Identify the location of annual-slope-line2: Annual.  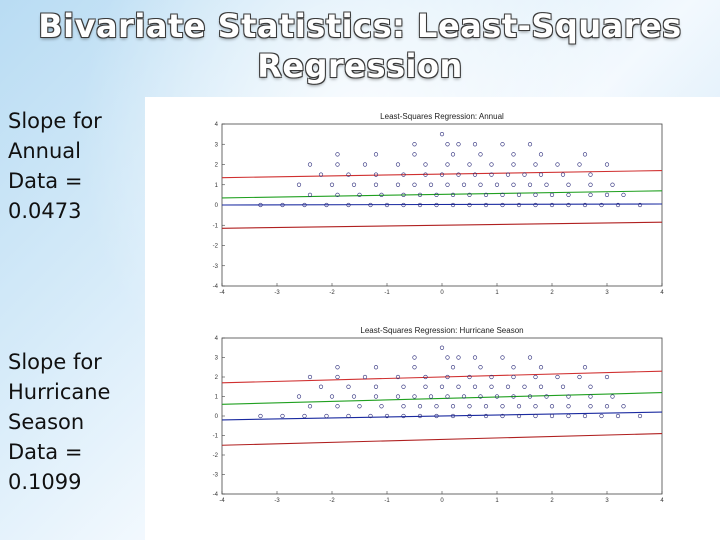
(44, 151).